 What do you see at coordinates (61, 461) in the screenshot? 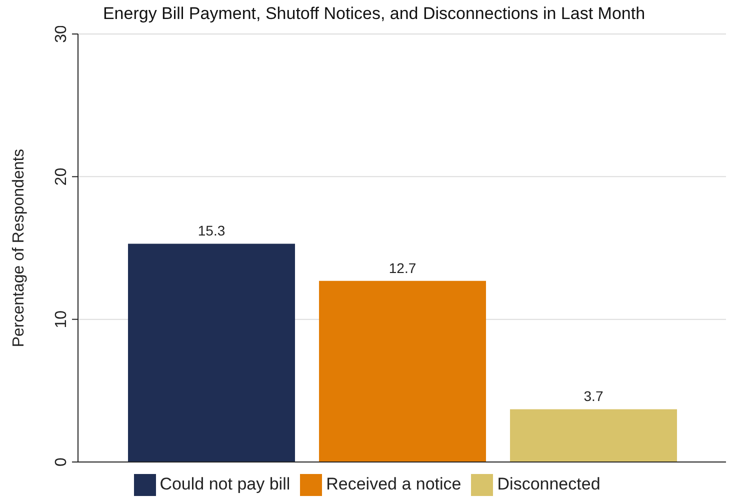
I see `y-tick-label: 0` at bounding box center [61, 461].